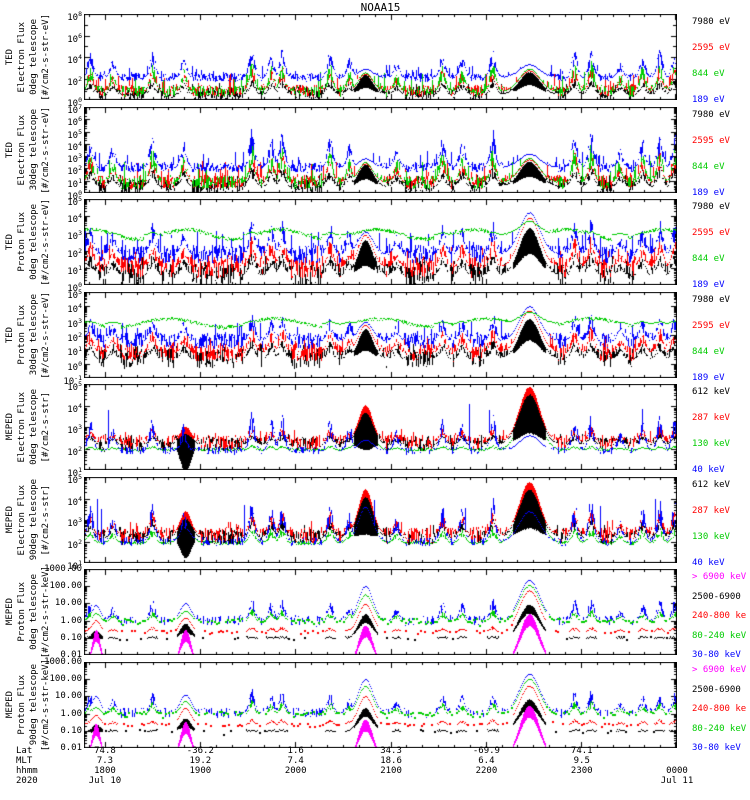 This screenshot has height=800, width=750. Describe the element at coordinates (380, 7) in the screenshot. I see `plot-title: NOAA15` at that location.